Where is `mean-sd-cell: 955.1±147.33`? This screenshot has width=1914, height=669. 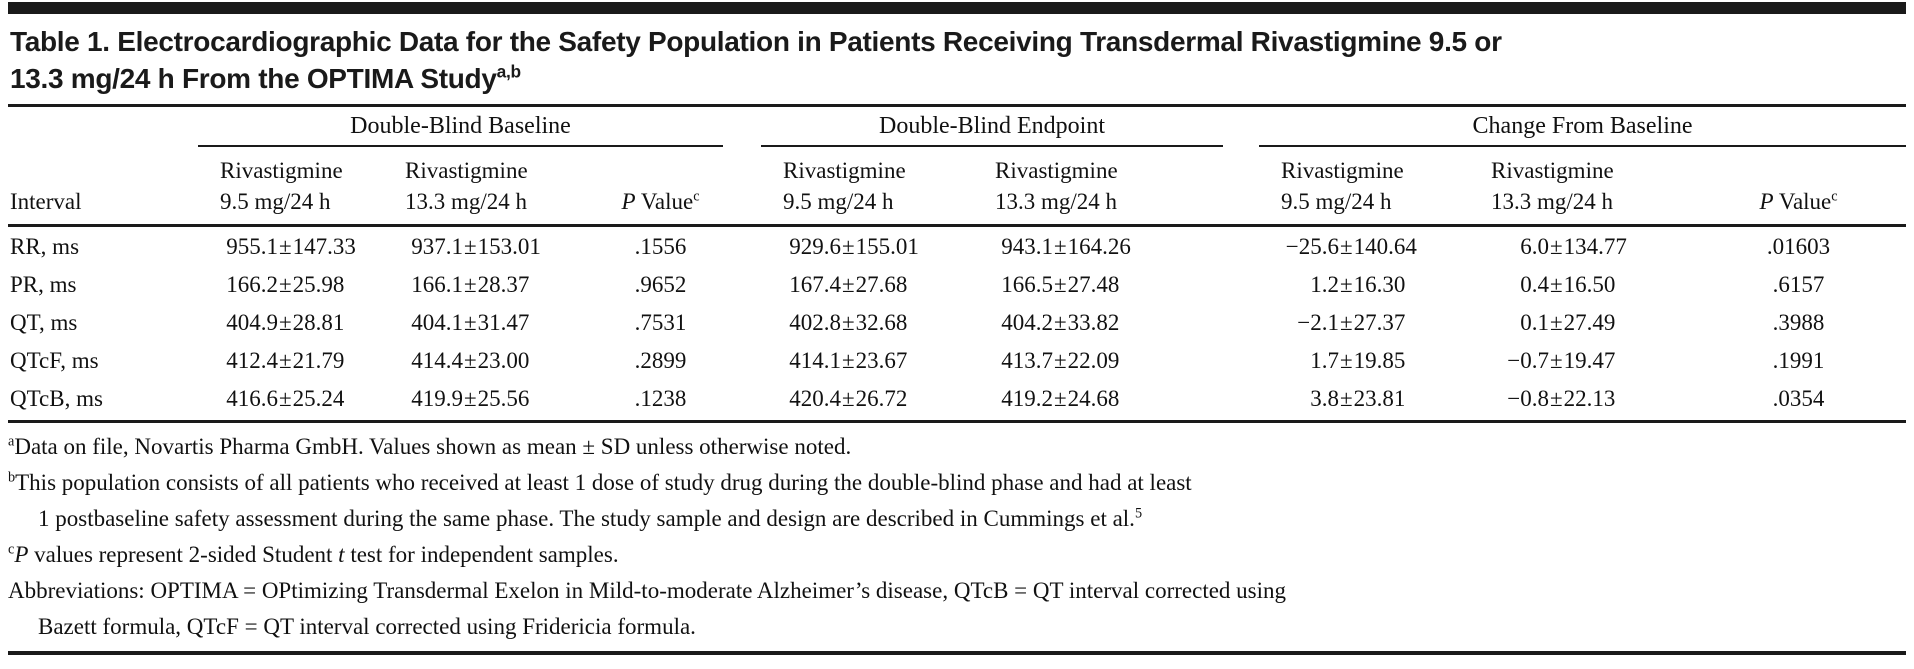
mean-sd-cell: 955.1±147.33 is located at coordinates (291, 246).